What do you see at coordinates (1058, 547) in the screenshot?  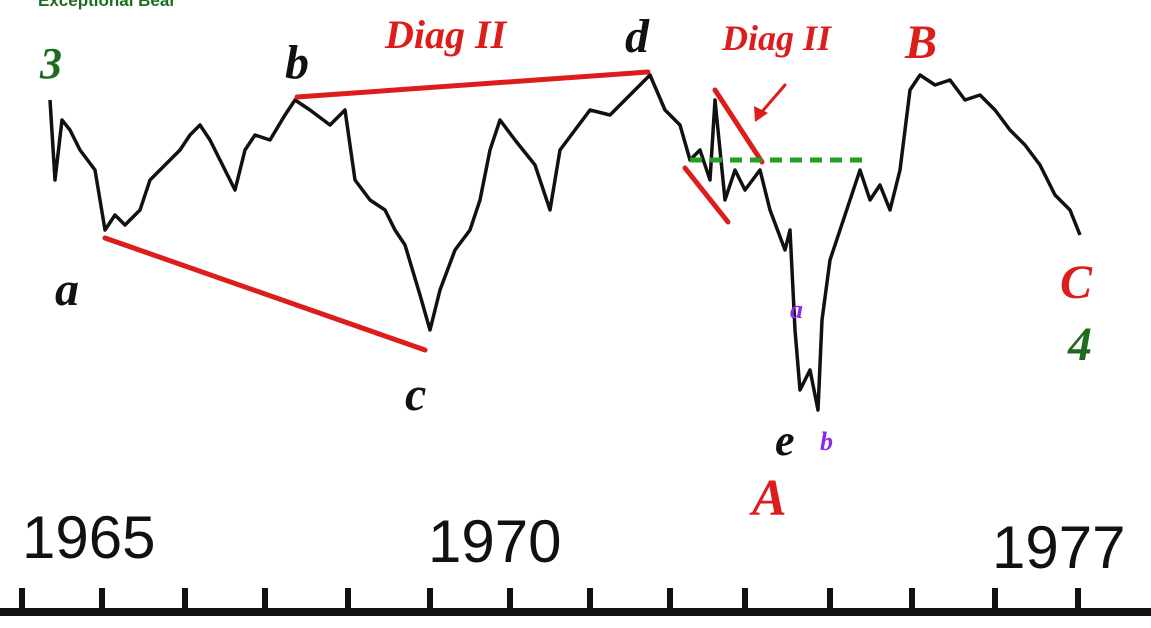 I see `year-label: 1977` at bounding box center [1058, 547].